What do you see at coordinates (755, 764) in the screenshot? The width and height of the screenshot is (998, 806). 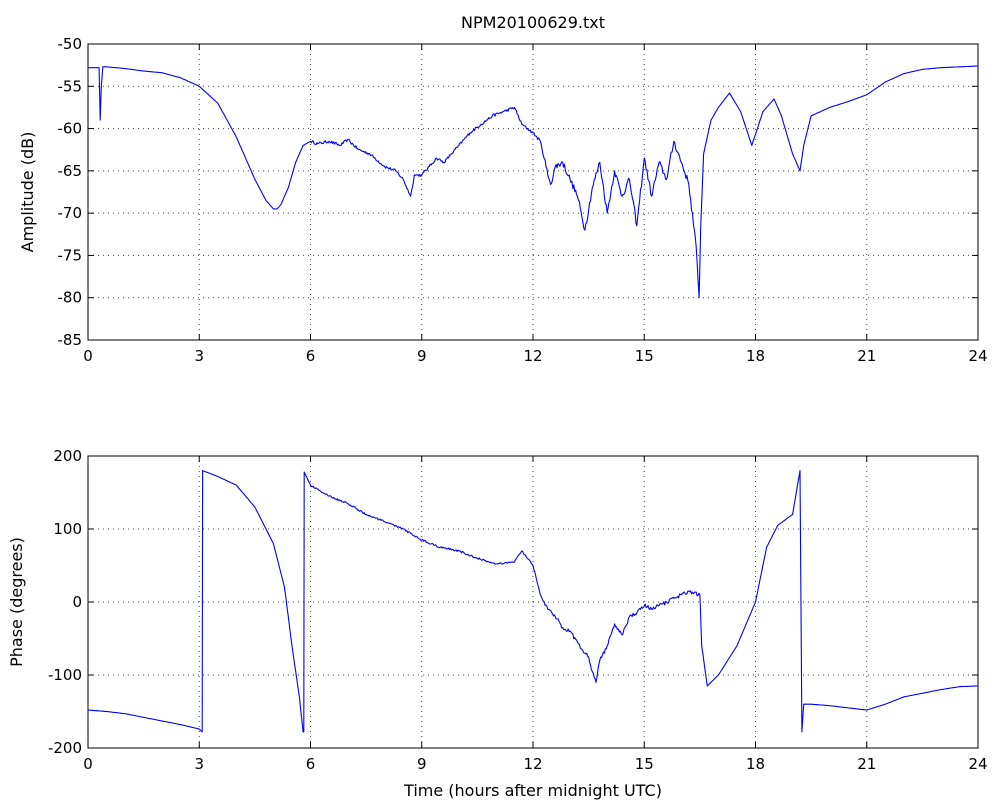 I see `phase-x-tick-label: 18` at bounding box center [755, 764].